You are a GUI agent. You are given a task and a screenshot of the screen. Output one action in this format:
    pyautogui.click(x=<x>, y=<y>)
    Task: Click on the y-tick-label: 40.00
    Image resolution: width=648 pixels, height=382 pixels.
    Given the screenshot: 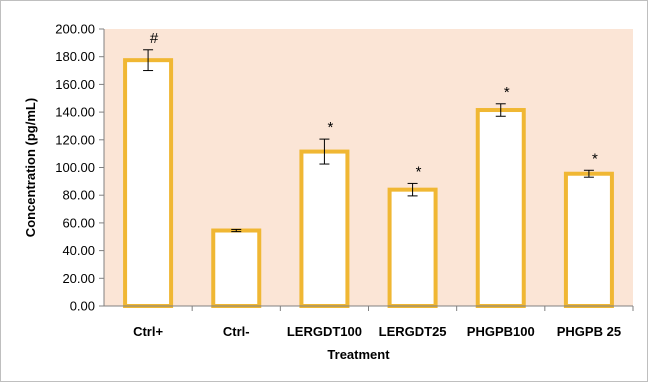 What is the action you would take?
    pyautogui.click(x=78, y=250)
    